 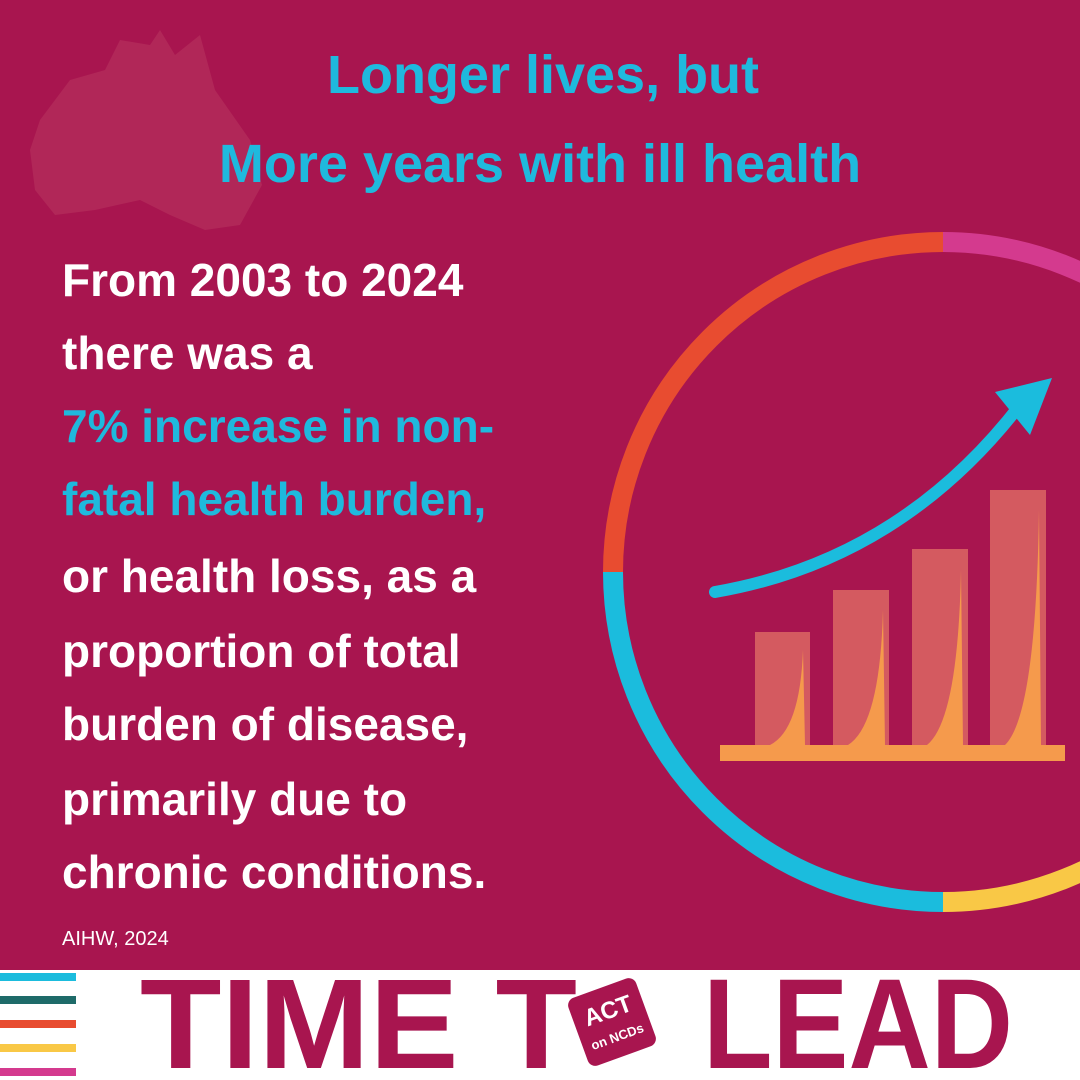 I want to click on footer-band, so click(x=540, y=1025).